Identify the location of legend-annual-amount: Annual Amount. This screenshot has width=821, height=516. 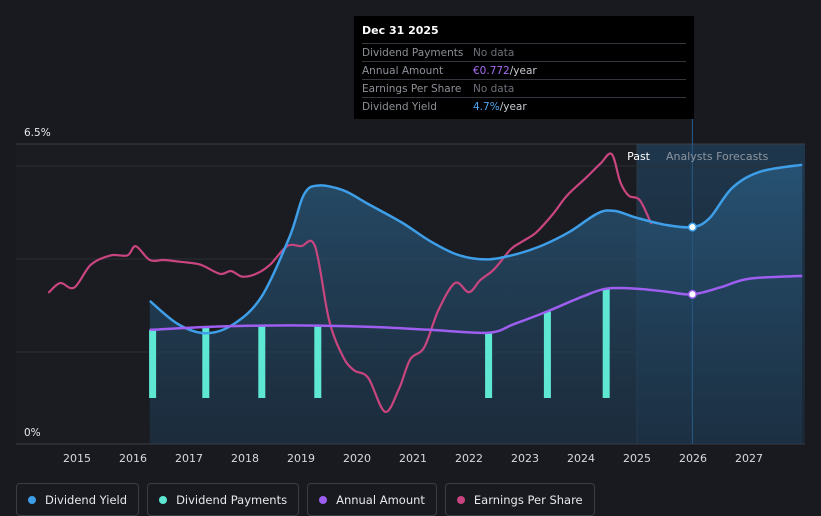
(372, 499).